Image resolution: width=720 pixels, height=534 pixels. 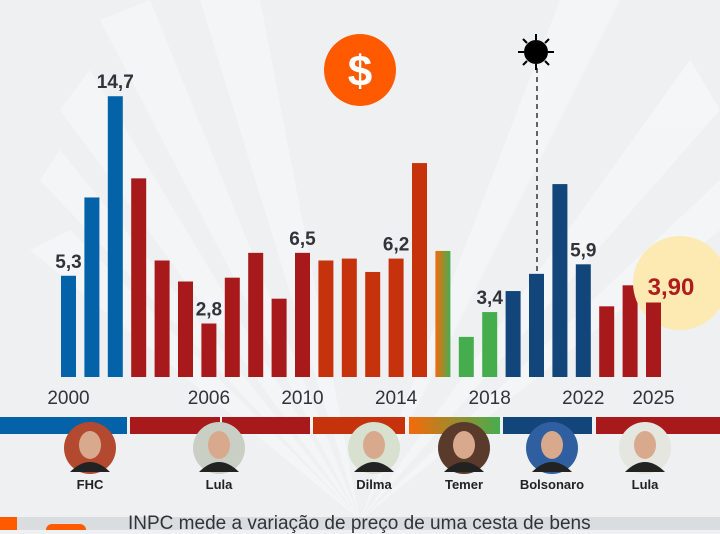 What do you see at coordinates (653, 339) in the screenshot?
I see `bar-2025-front` at bounding box center [653, 339].